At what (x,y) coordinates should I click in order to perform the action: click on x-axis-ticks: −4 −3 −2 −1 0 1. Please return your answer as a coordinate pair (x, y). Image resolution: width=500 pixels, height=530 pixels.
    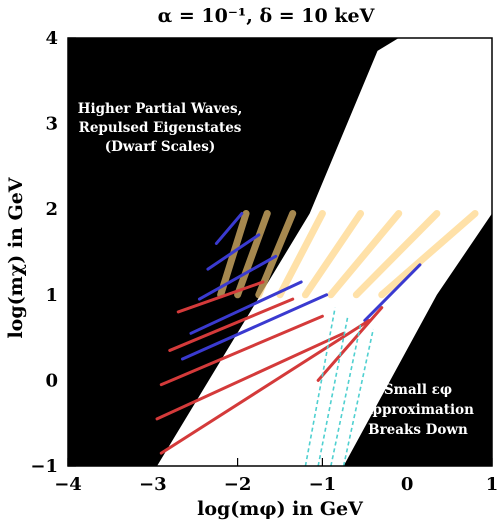
    Looking at the image, I should click on (276, 476).